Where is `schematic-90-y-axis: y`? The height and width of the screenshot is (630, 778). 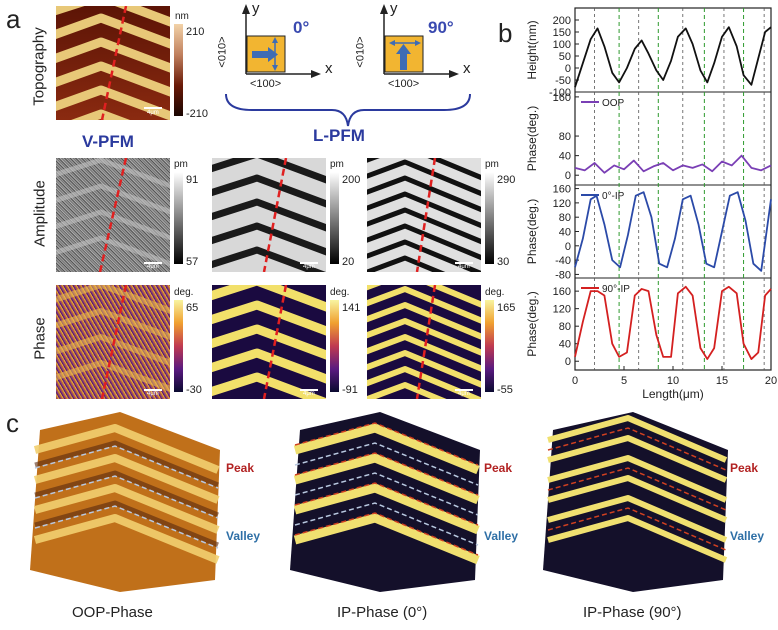 schematic-90-y-axis: y is located at coordinates (394, 8).